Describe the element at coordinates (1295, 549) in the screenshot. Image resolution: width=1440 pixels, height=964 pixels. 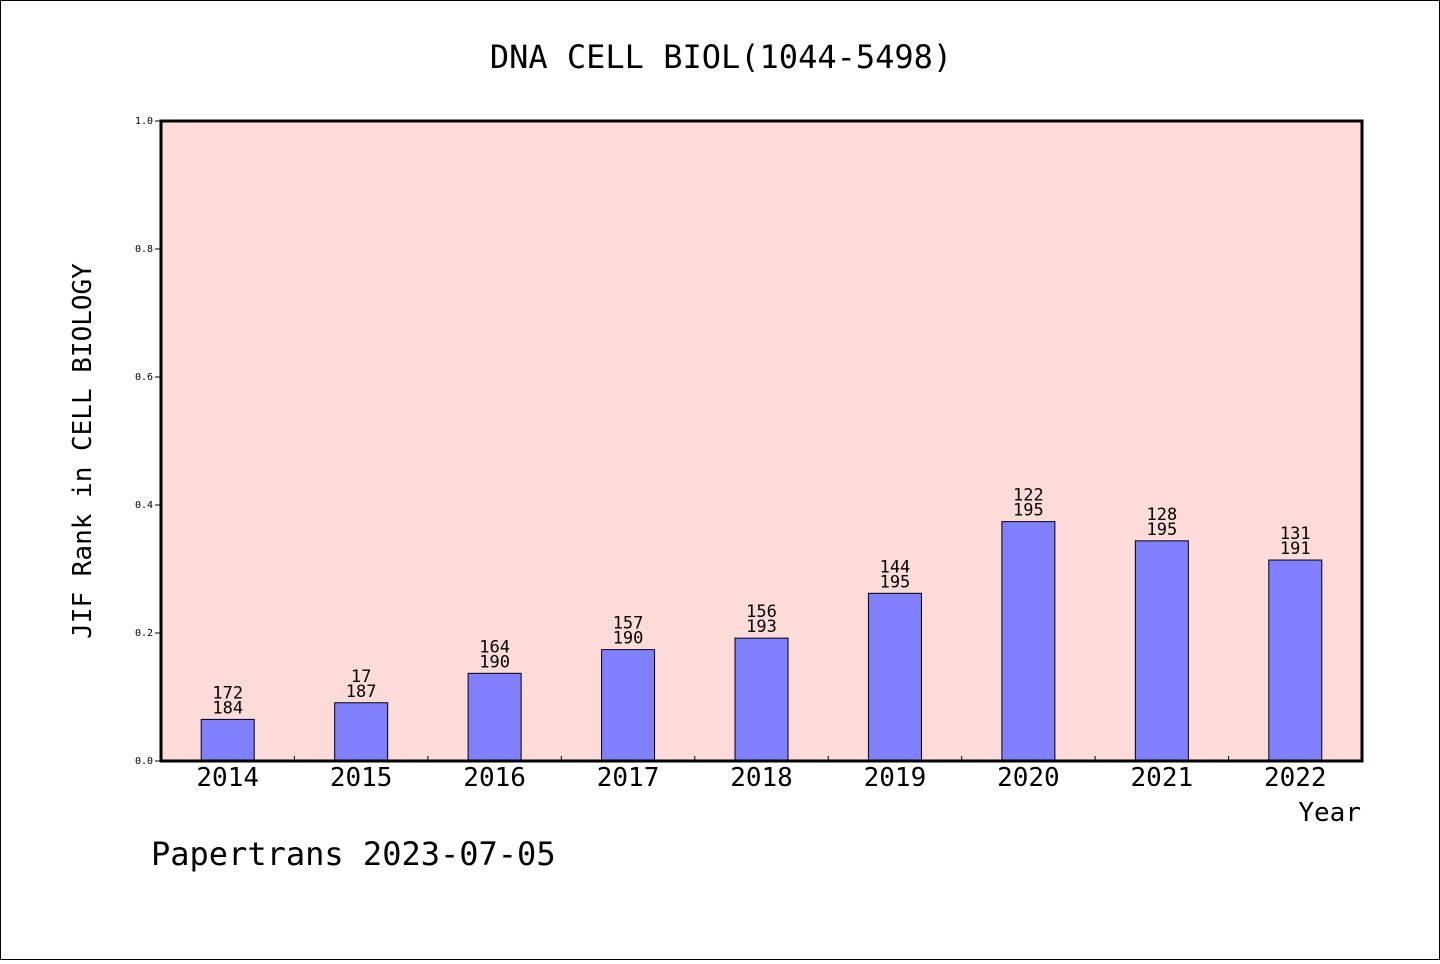
I see `bar-label-total: 191` at that location.